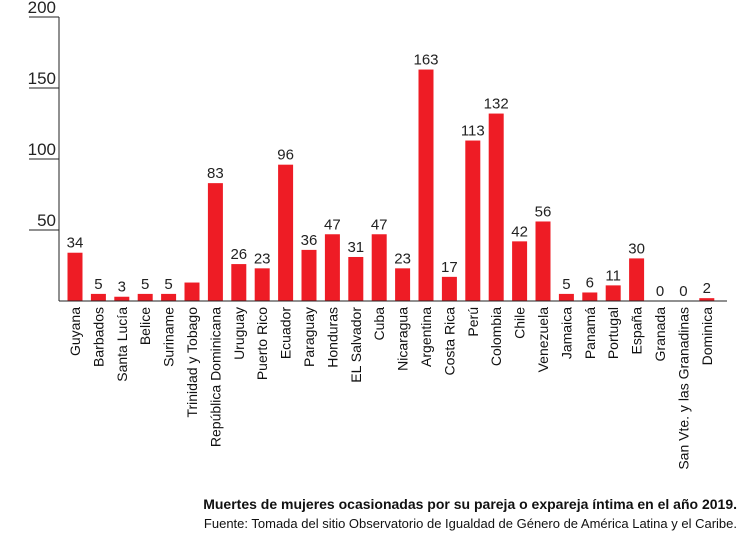 This screenshot has height=541, width=755. What do you see at coordinates (215, 173) in the screenshot?
I see `bar-value-label: 83` at bounding box center [215, 173].